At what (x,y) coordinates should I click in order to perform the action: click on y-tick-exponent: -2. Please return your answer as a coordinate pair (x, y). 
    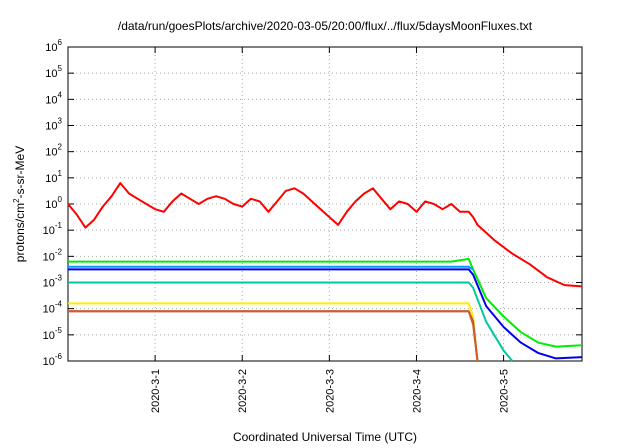
    Looking at the image, I should click on (59, 251).